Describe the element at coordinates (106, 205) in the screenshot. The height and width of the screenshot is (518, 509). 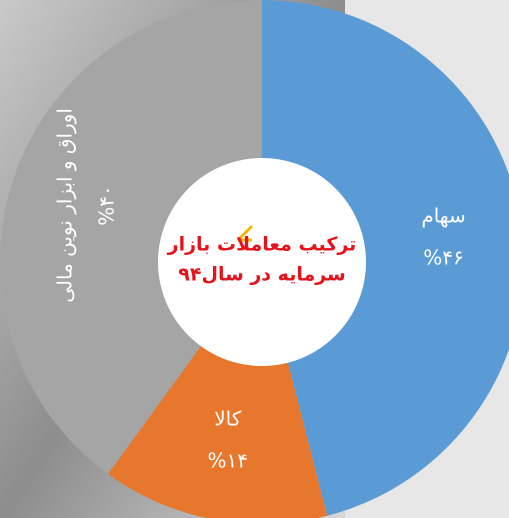
I see `value-label: %۴۰` at that location.